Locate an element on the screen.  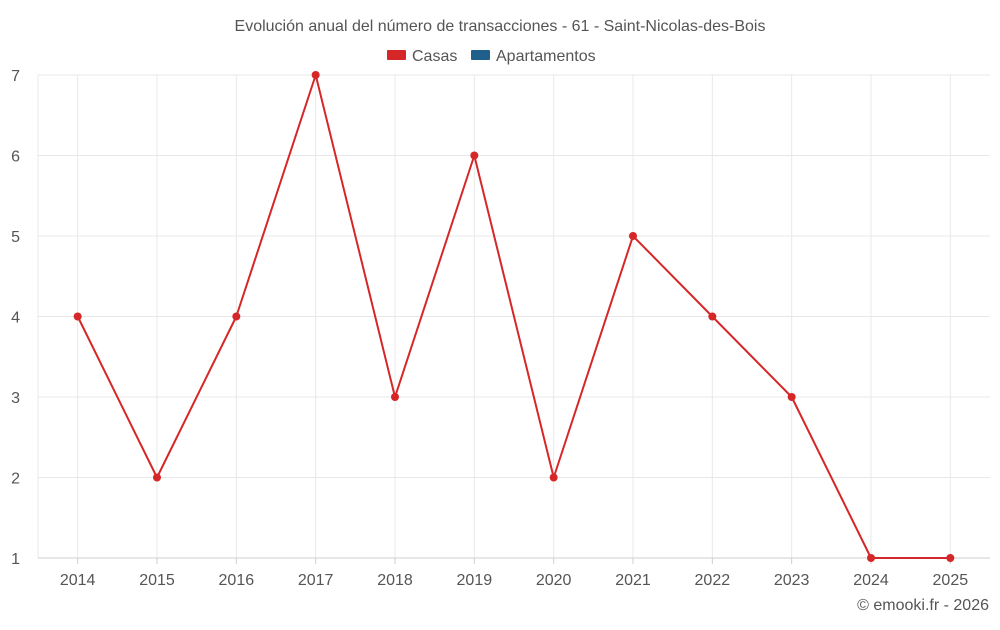
x-tick-label: 2019 is located at coordinates (475, 580).